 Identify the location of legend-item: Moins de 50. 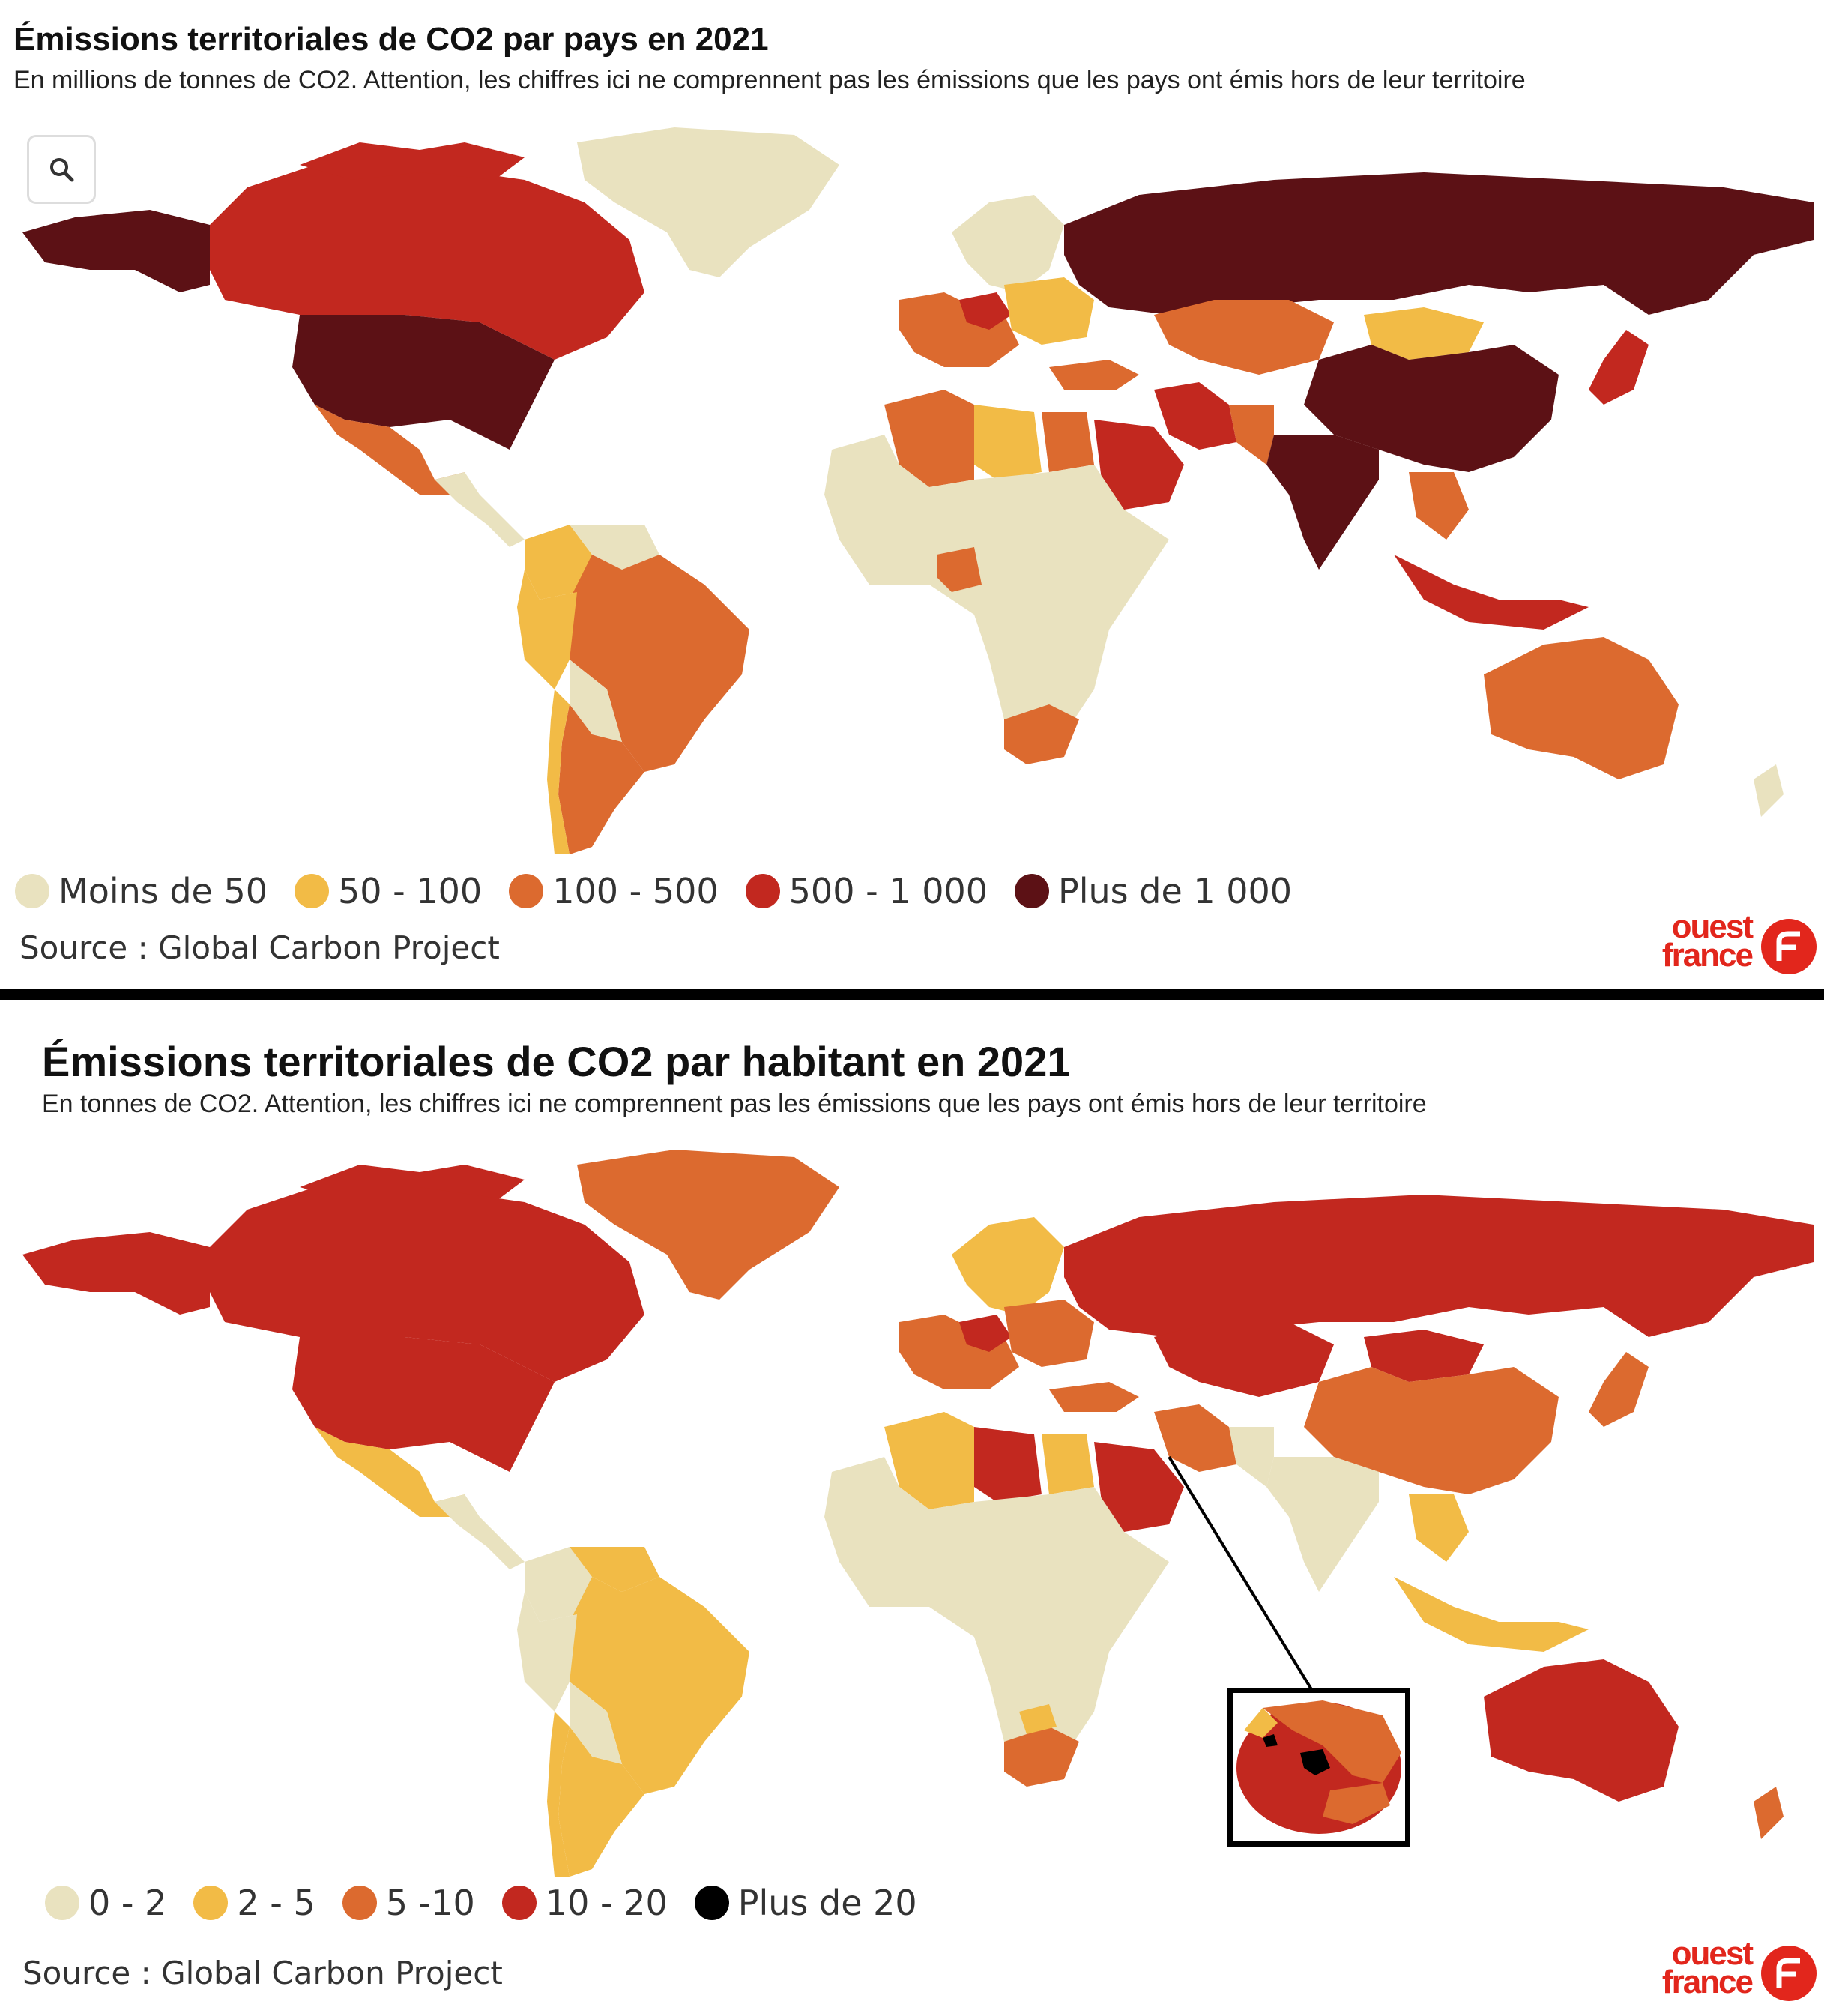
(141, 891).